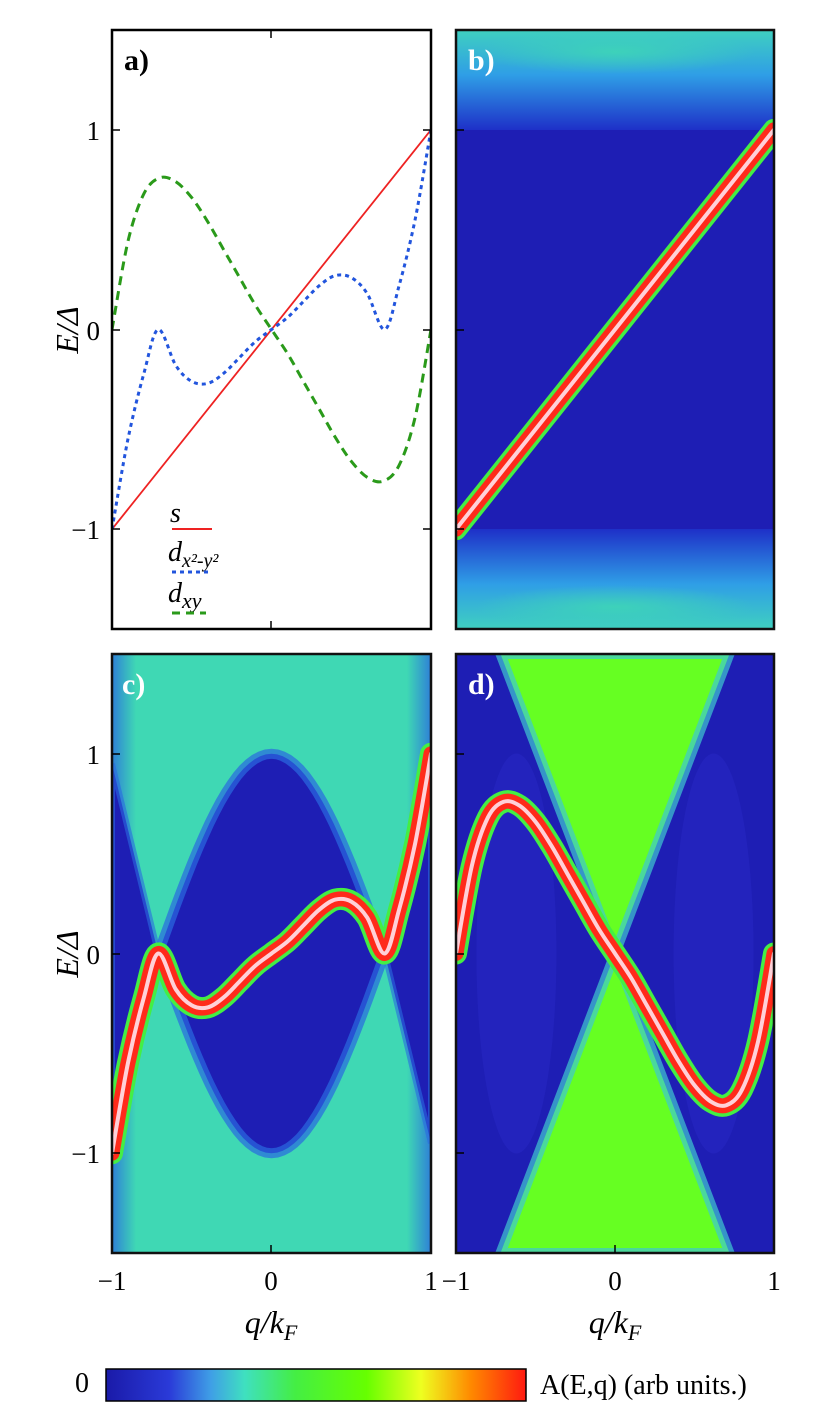  I want to click on xtick-c-1: 1, so click(431, 1281).